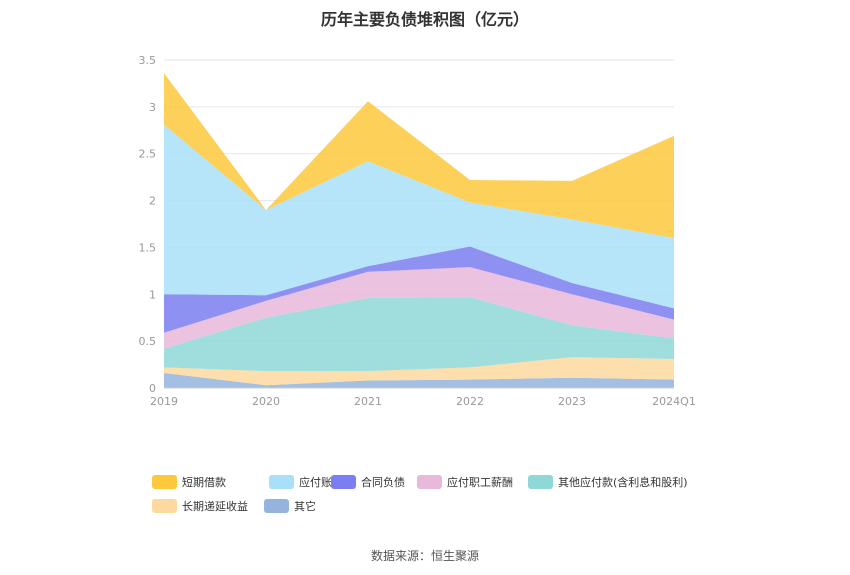 The height and width of the screenshot is (575, 850). What do you see at coordinates (215, 506) in the screenshot?
I see `legend-label: 长期递延收益` at bounding box center [215, 506].